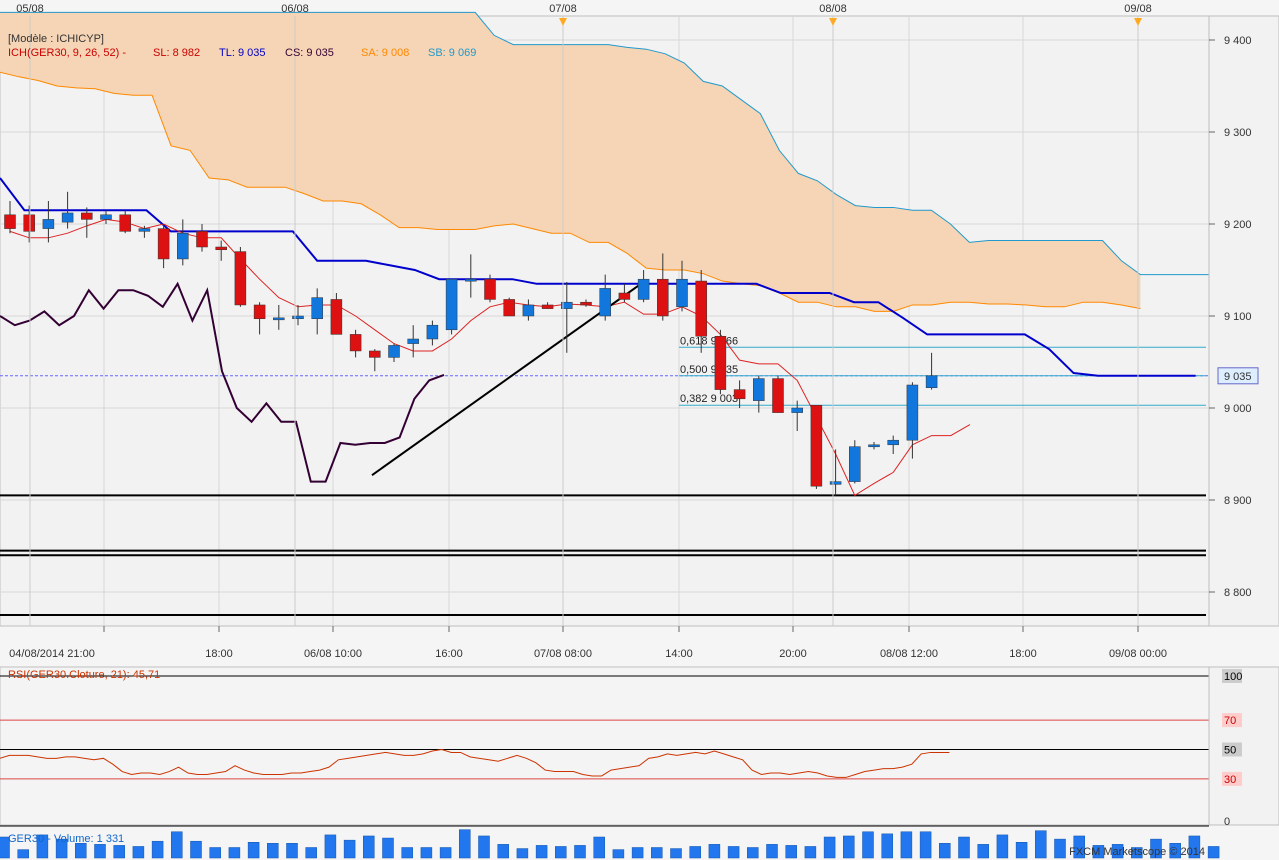  I want to click on x-tick-label: 16:00, so click(449, 654).